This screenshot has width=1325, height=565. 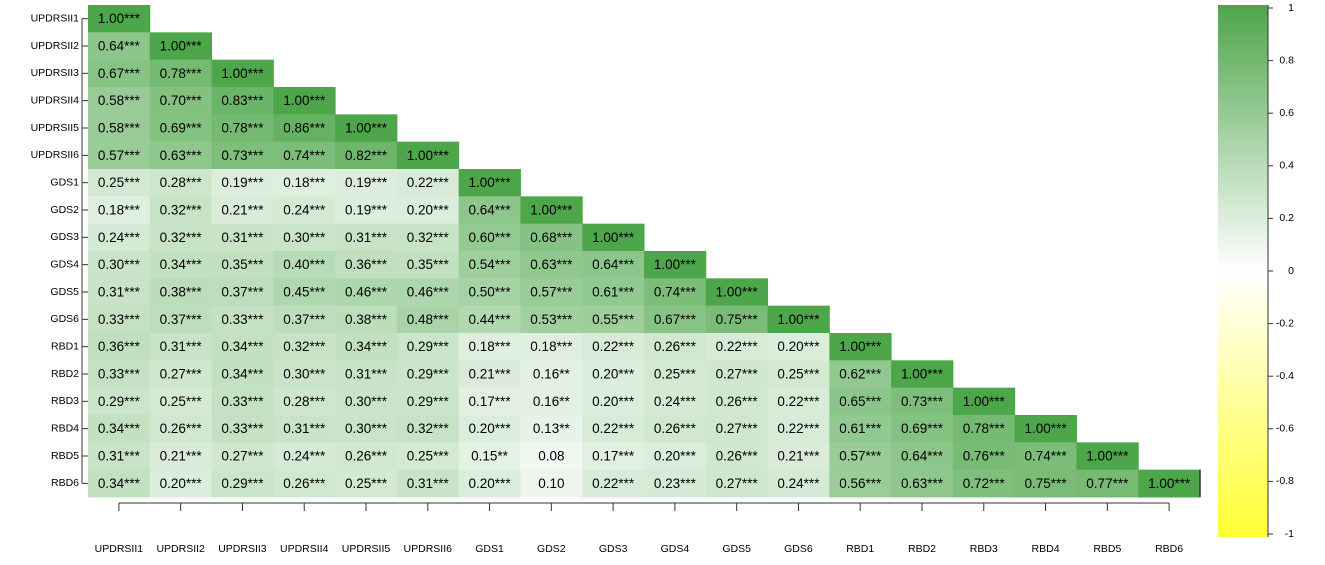 What do you see at coordinates (304, 128) in the screenshot?
I see `cell-label: 0.86***` at bounding box center [304, 128].